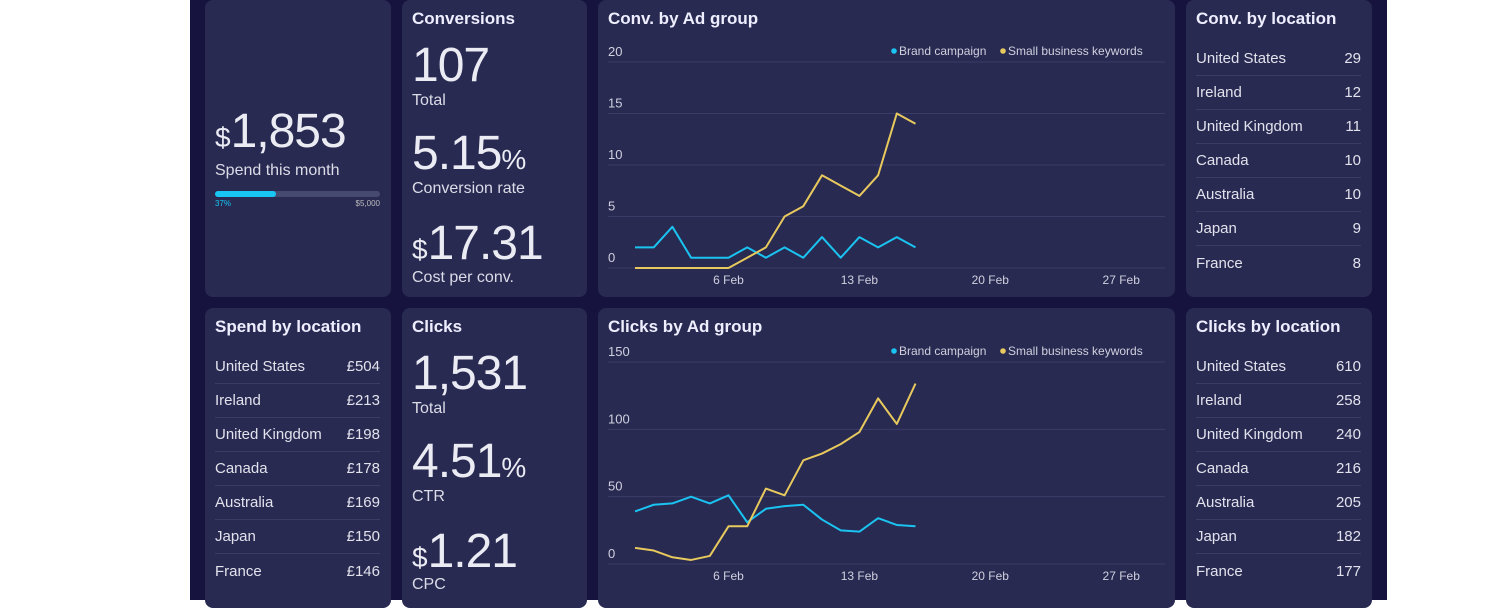 The width and height of the screenshot is (1500, 608). What do you see at coordinates (437, 326) in the screenshot?
I see `card-title: Clicks` at bounding box center [437, 326].